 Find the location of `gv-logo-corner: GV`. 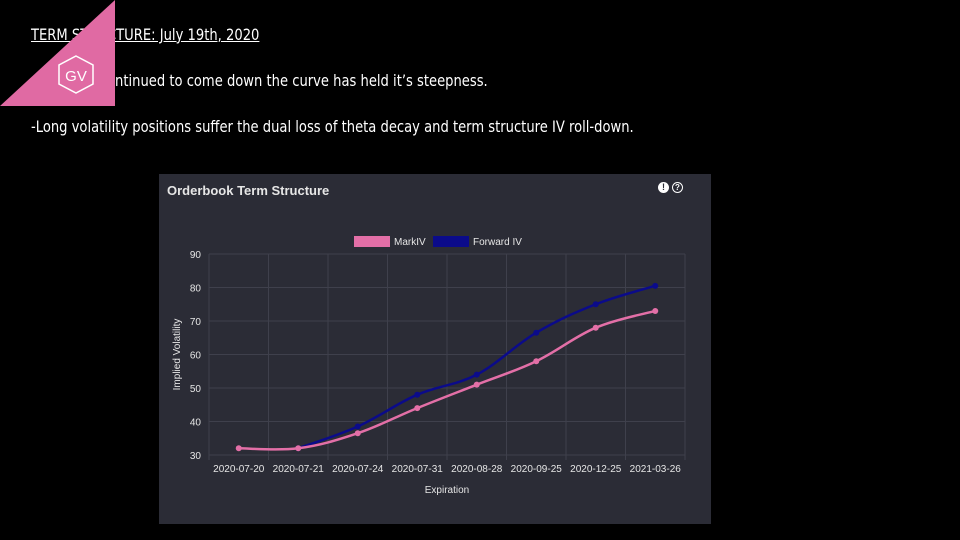

gv-logo-corner: GV is located at coordinates (57, 53).